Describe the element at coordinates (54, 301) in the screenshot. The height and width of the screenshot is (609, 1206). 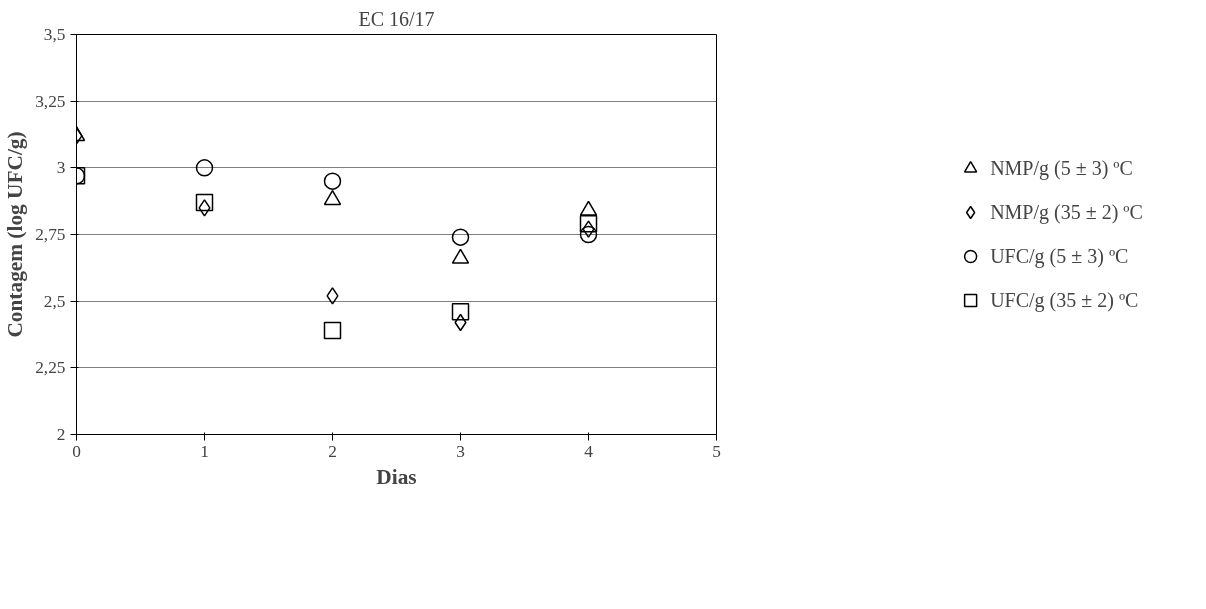
I see `y-tick-label: 2,5` at that location.